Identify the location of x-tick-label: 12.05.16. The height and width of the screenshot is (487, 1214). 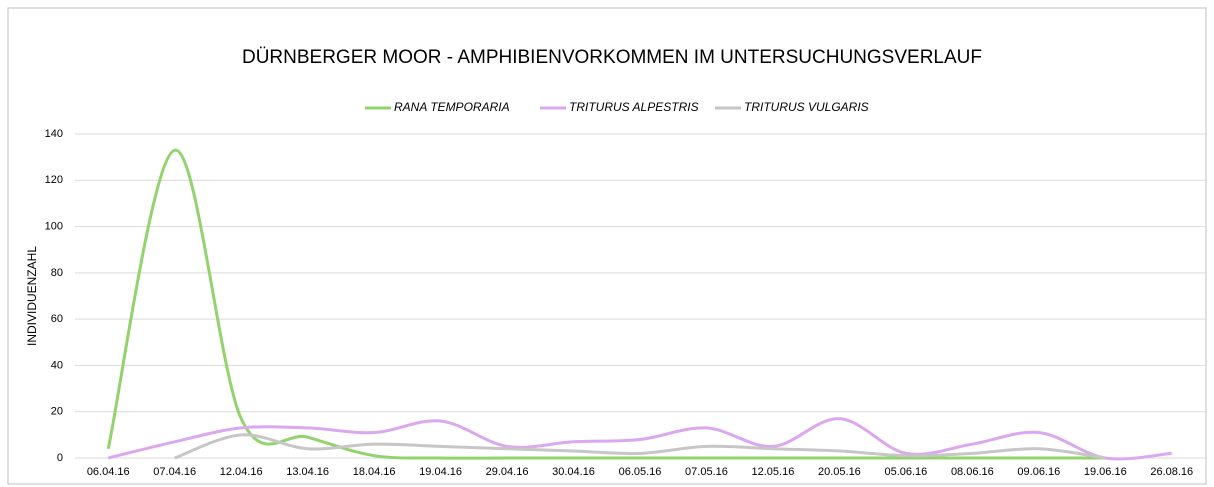
(773, 472).